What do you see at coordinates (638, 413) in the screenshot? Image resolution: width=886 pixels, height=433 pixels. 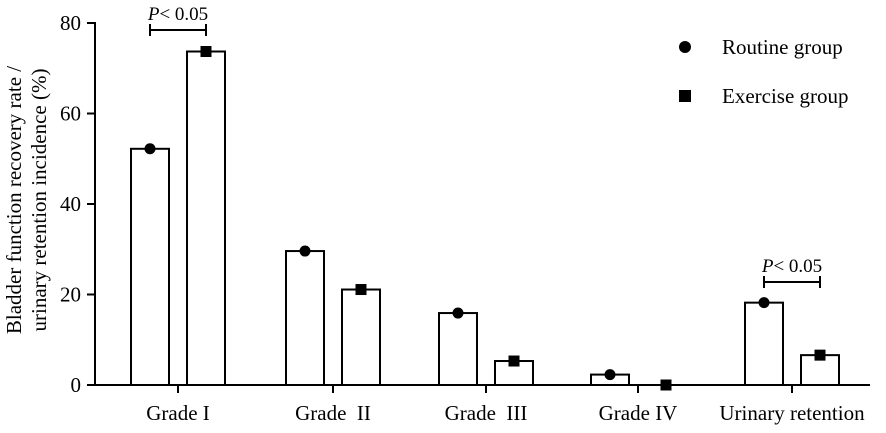 I see `x-tick-label: Grade IV` at bounding box center [638, 413].